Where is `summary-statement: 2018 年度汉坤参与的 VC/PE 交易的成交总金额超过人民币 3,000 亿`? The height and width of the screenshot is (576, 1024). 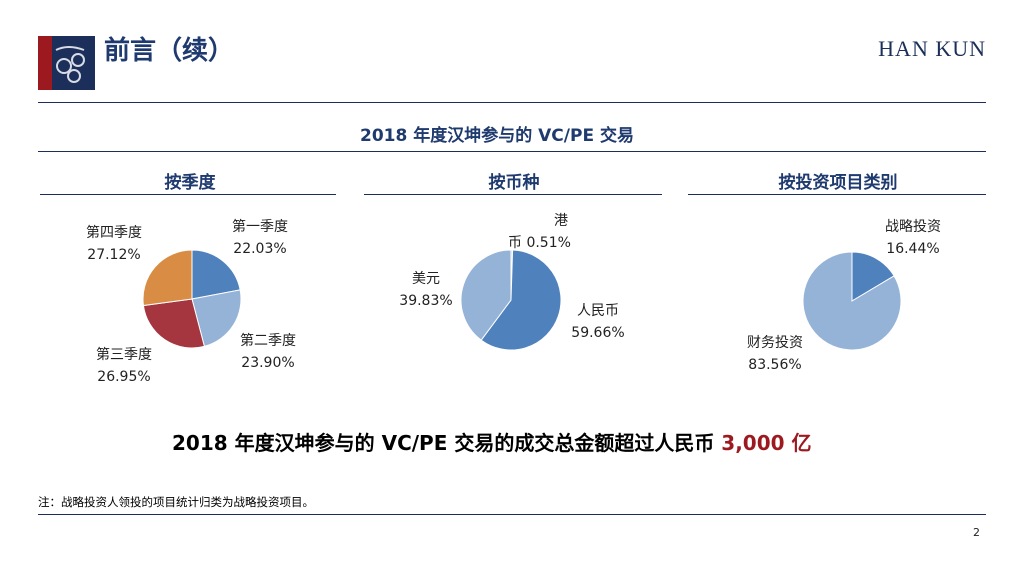 summary-statement: 2018 年度汉坤参与的 VC/PE 交易的成交总金额超过人民币 3,000 亿 is located at coordinates (492, 443).